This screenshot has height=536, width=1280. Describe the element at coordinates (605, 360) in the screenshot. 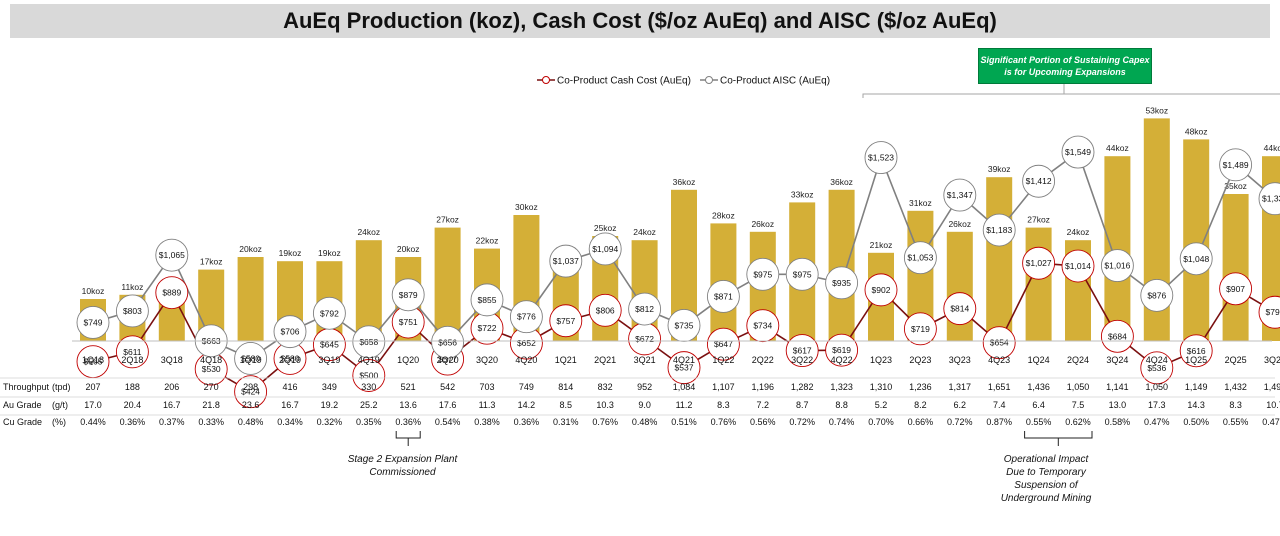

I see `x-tick-label: 2Q21` at that location.